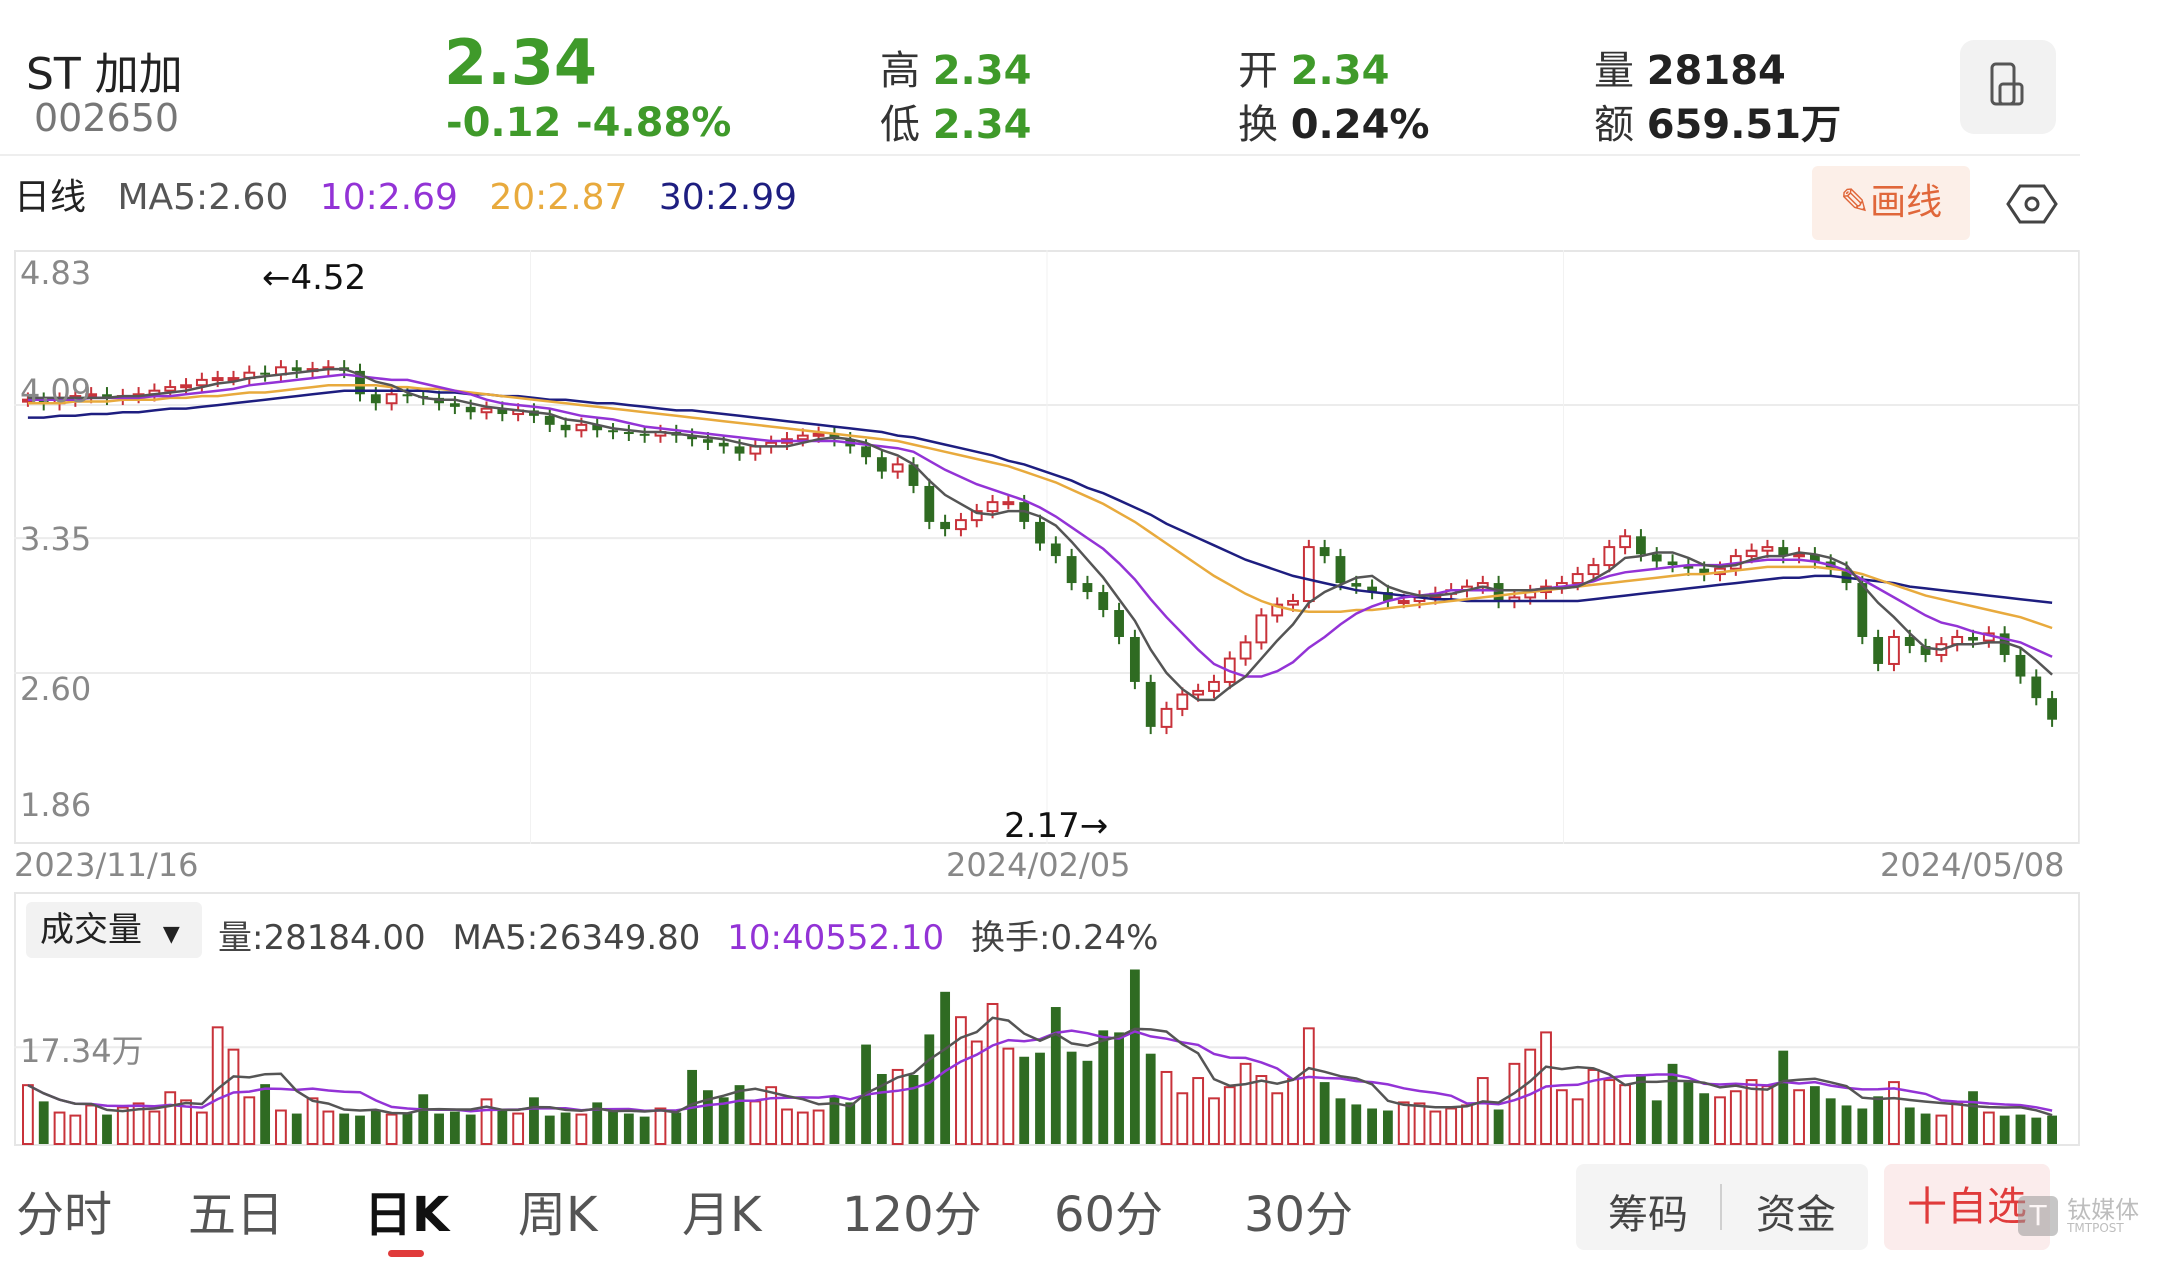 Image resolution: width=2168 pixels, height=1266 pixels. What do you see at coordinates (236, 1215) in the screenshot?
I see `tab-five-day: 五日` at bounding box center [236, 1215].